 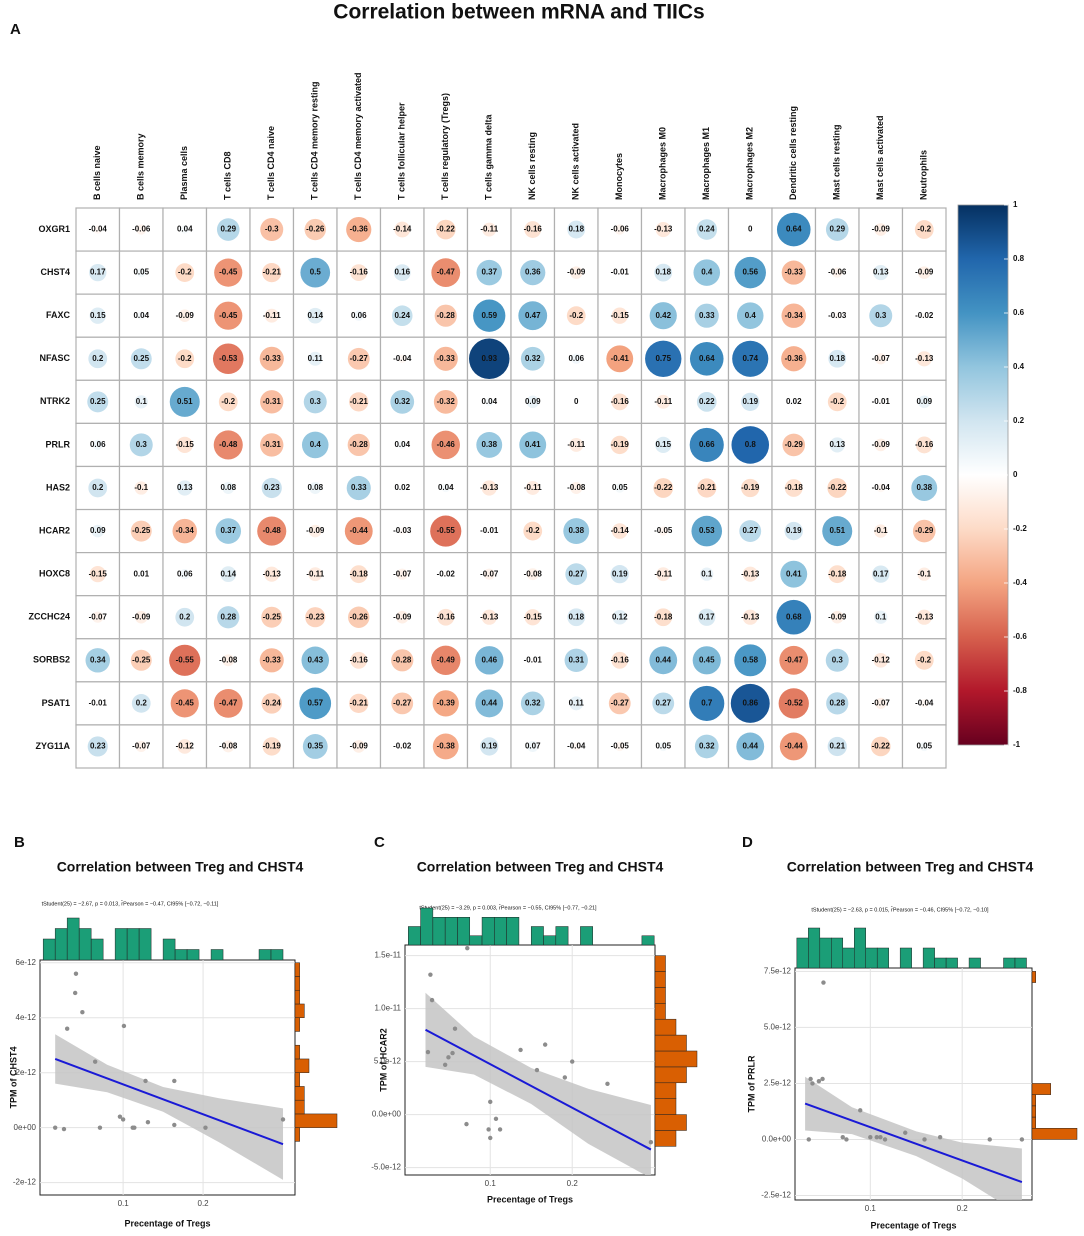 I want to click on cell-value: -0.1, so click(x=881, y=530).